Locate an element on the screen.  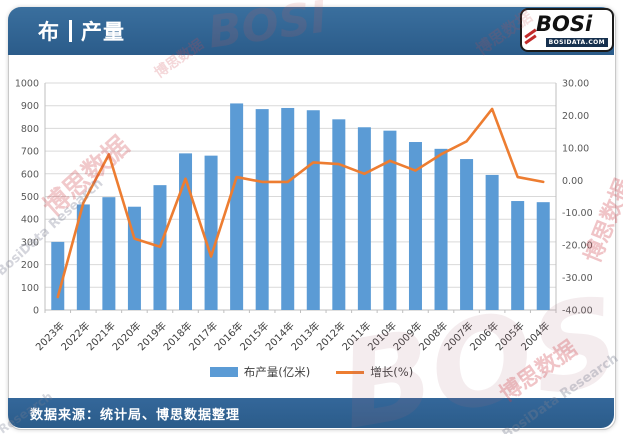
left-axis-tick: 500 is located at coordinates (30, 197).